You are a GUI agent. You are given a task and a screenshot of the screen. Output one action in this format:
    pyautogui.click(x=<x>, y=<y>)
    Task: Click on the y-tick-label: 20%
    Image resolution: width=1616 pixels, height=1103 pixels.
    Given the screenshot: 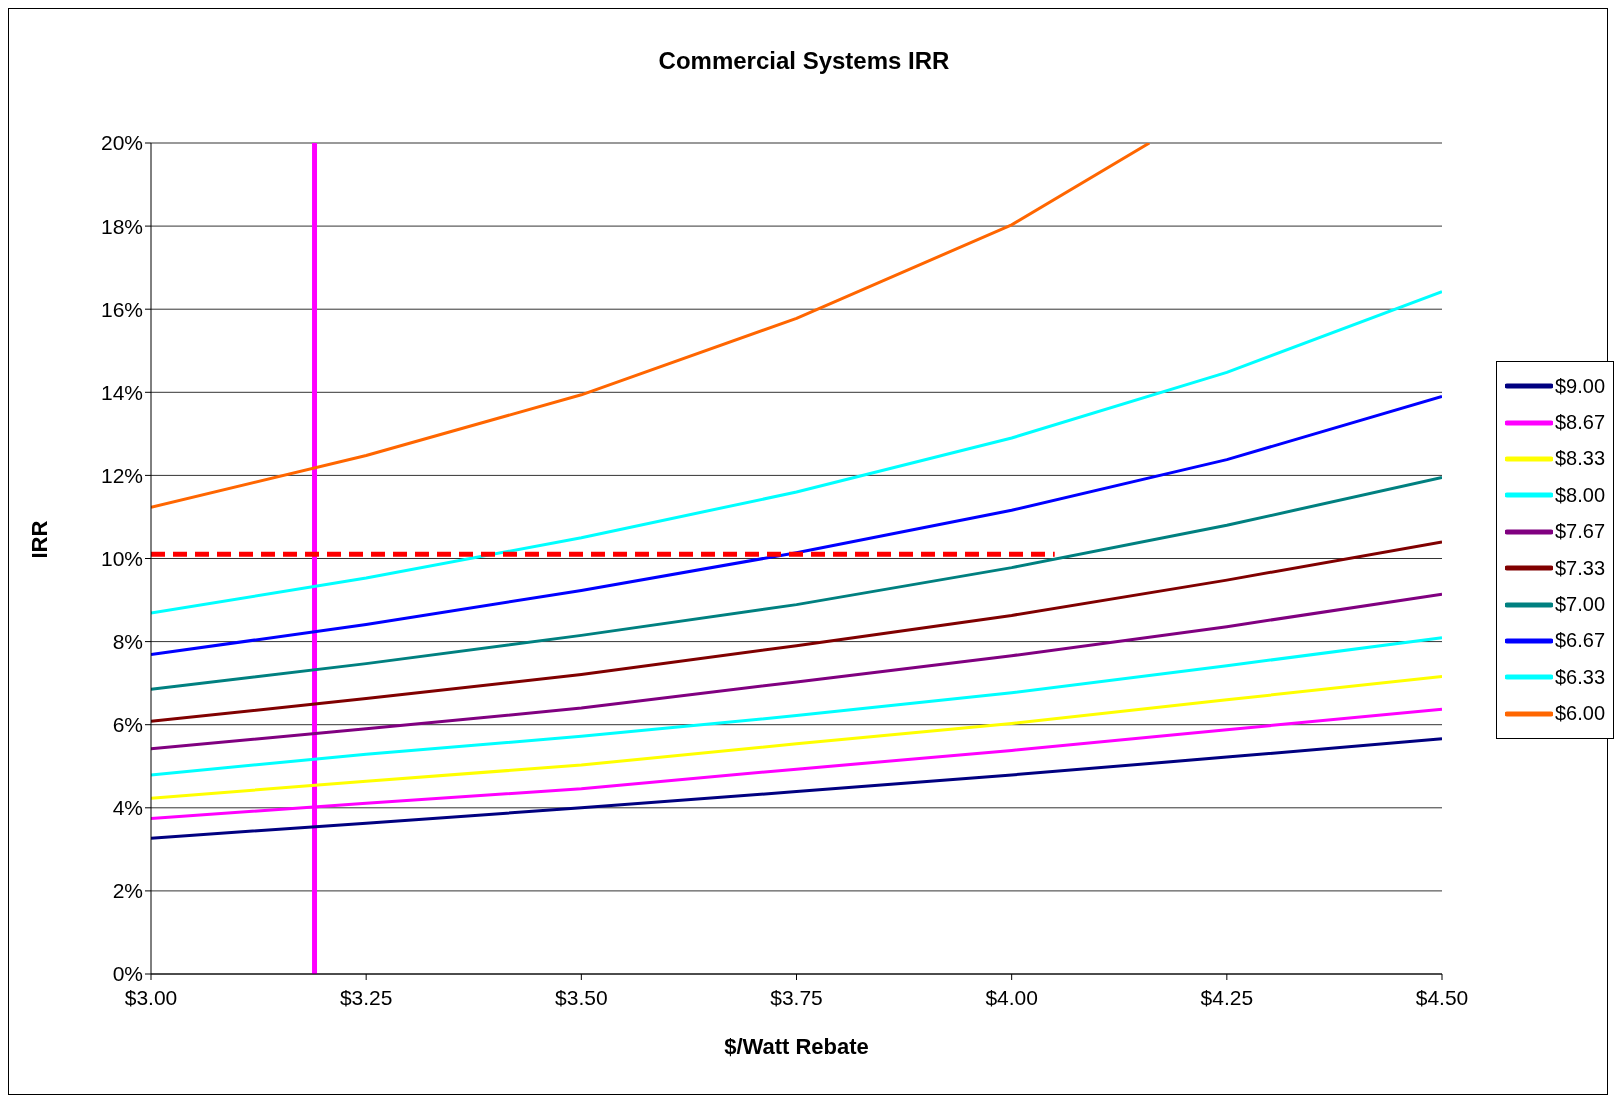 What is the action you would take?
    pyautogui.click(x=121, y=143)
    